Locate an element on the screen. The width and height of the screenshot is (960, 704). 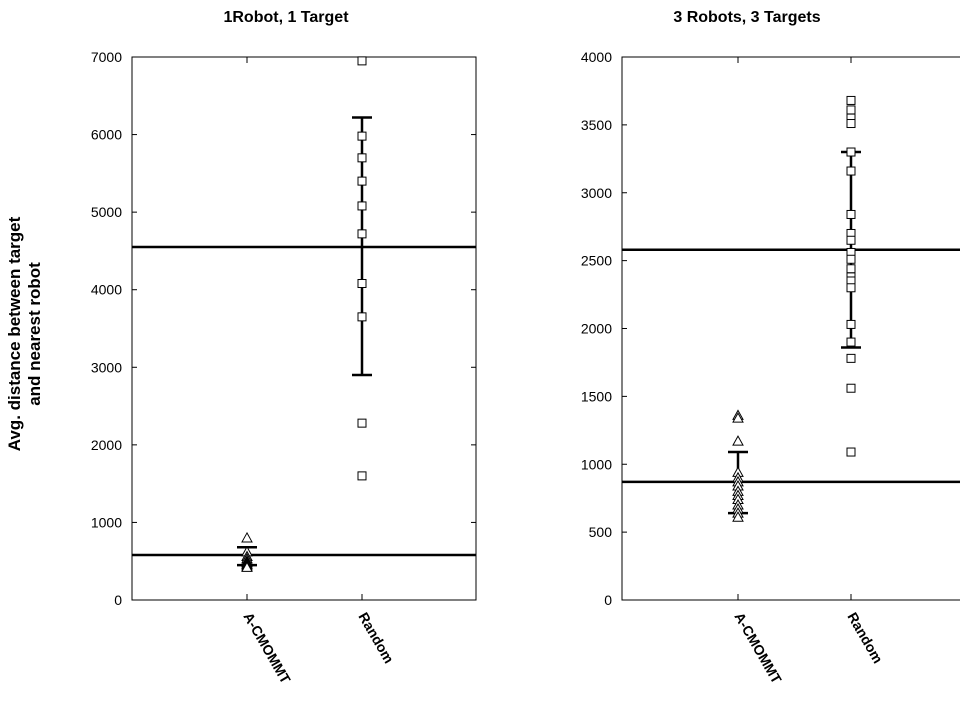
chart-title: 1Robot, 1 Target is located at coordinates (286, 17).